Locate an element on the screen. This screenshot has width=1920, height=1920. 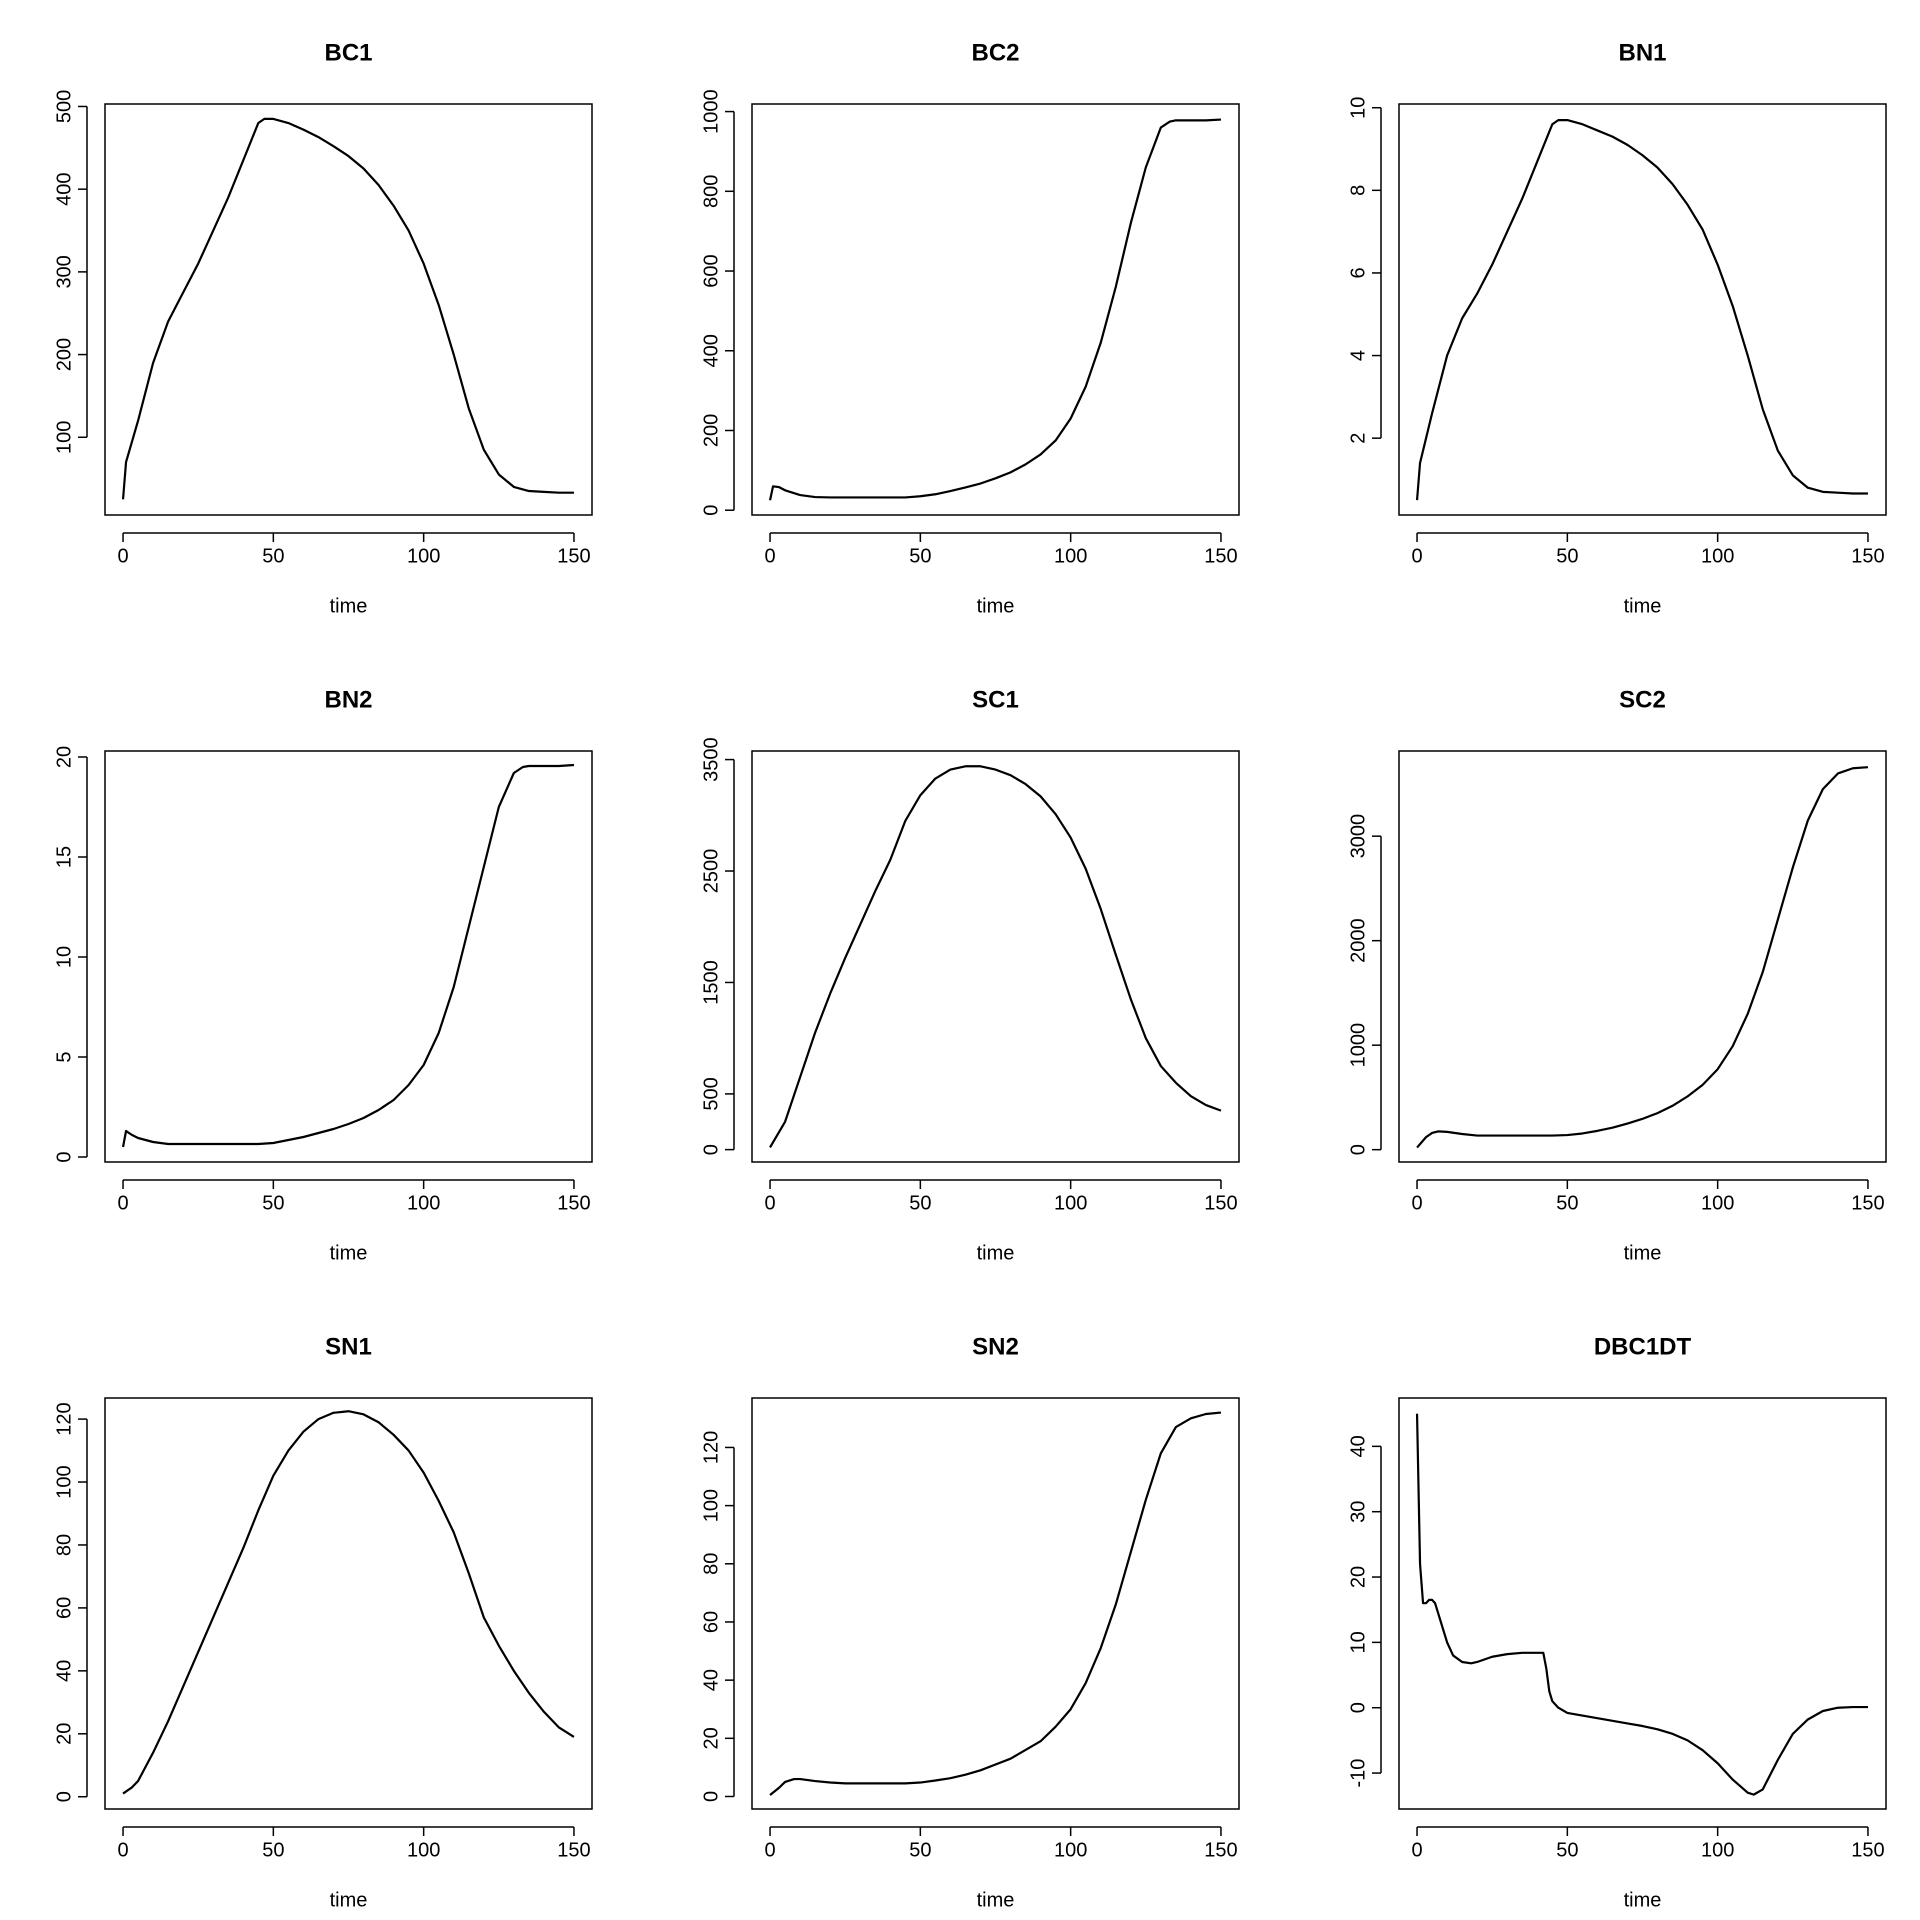
y-tick-label: 10 is located at coordinates (64, 957).